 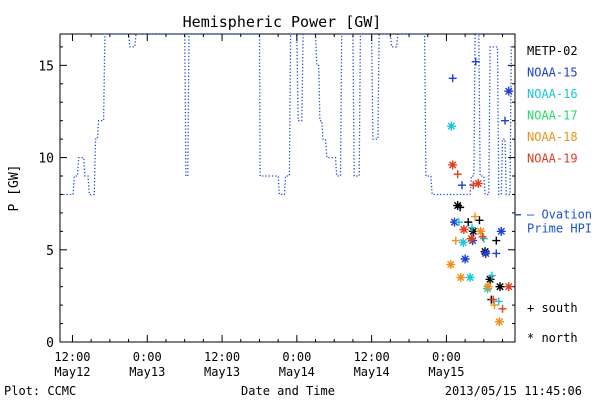 I want to click on legend-ovation-label-line2: Prime HPI, so click(x=559, y=229).